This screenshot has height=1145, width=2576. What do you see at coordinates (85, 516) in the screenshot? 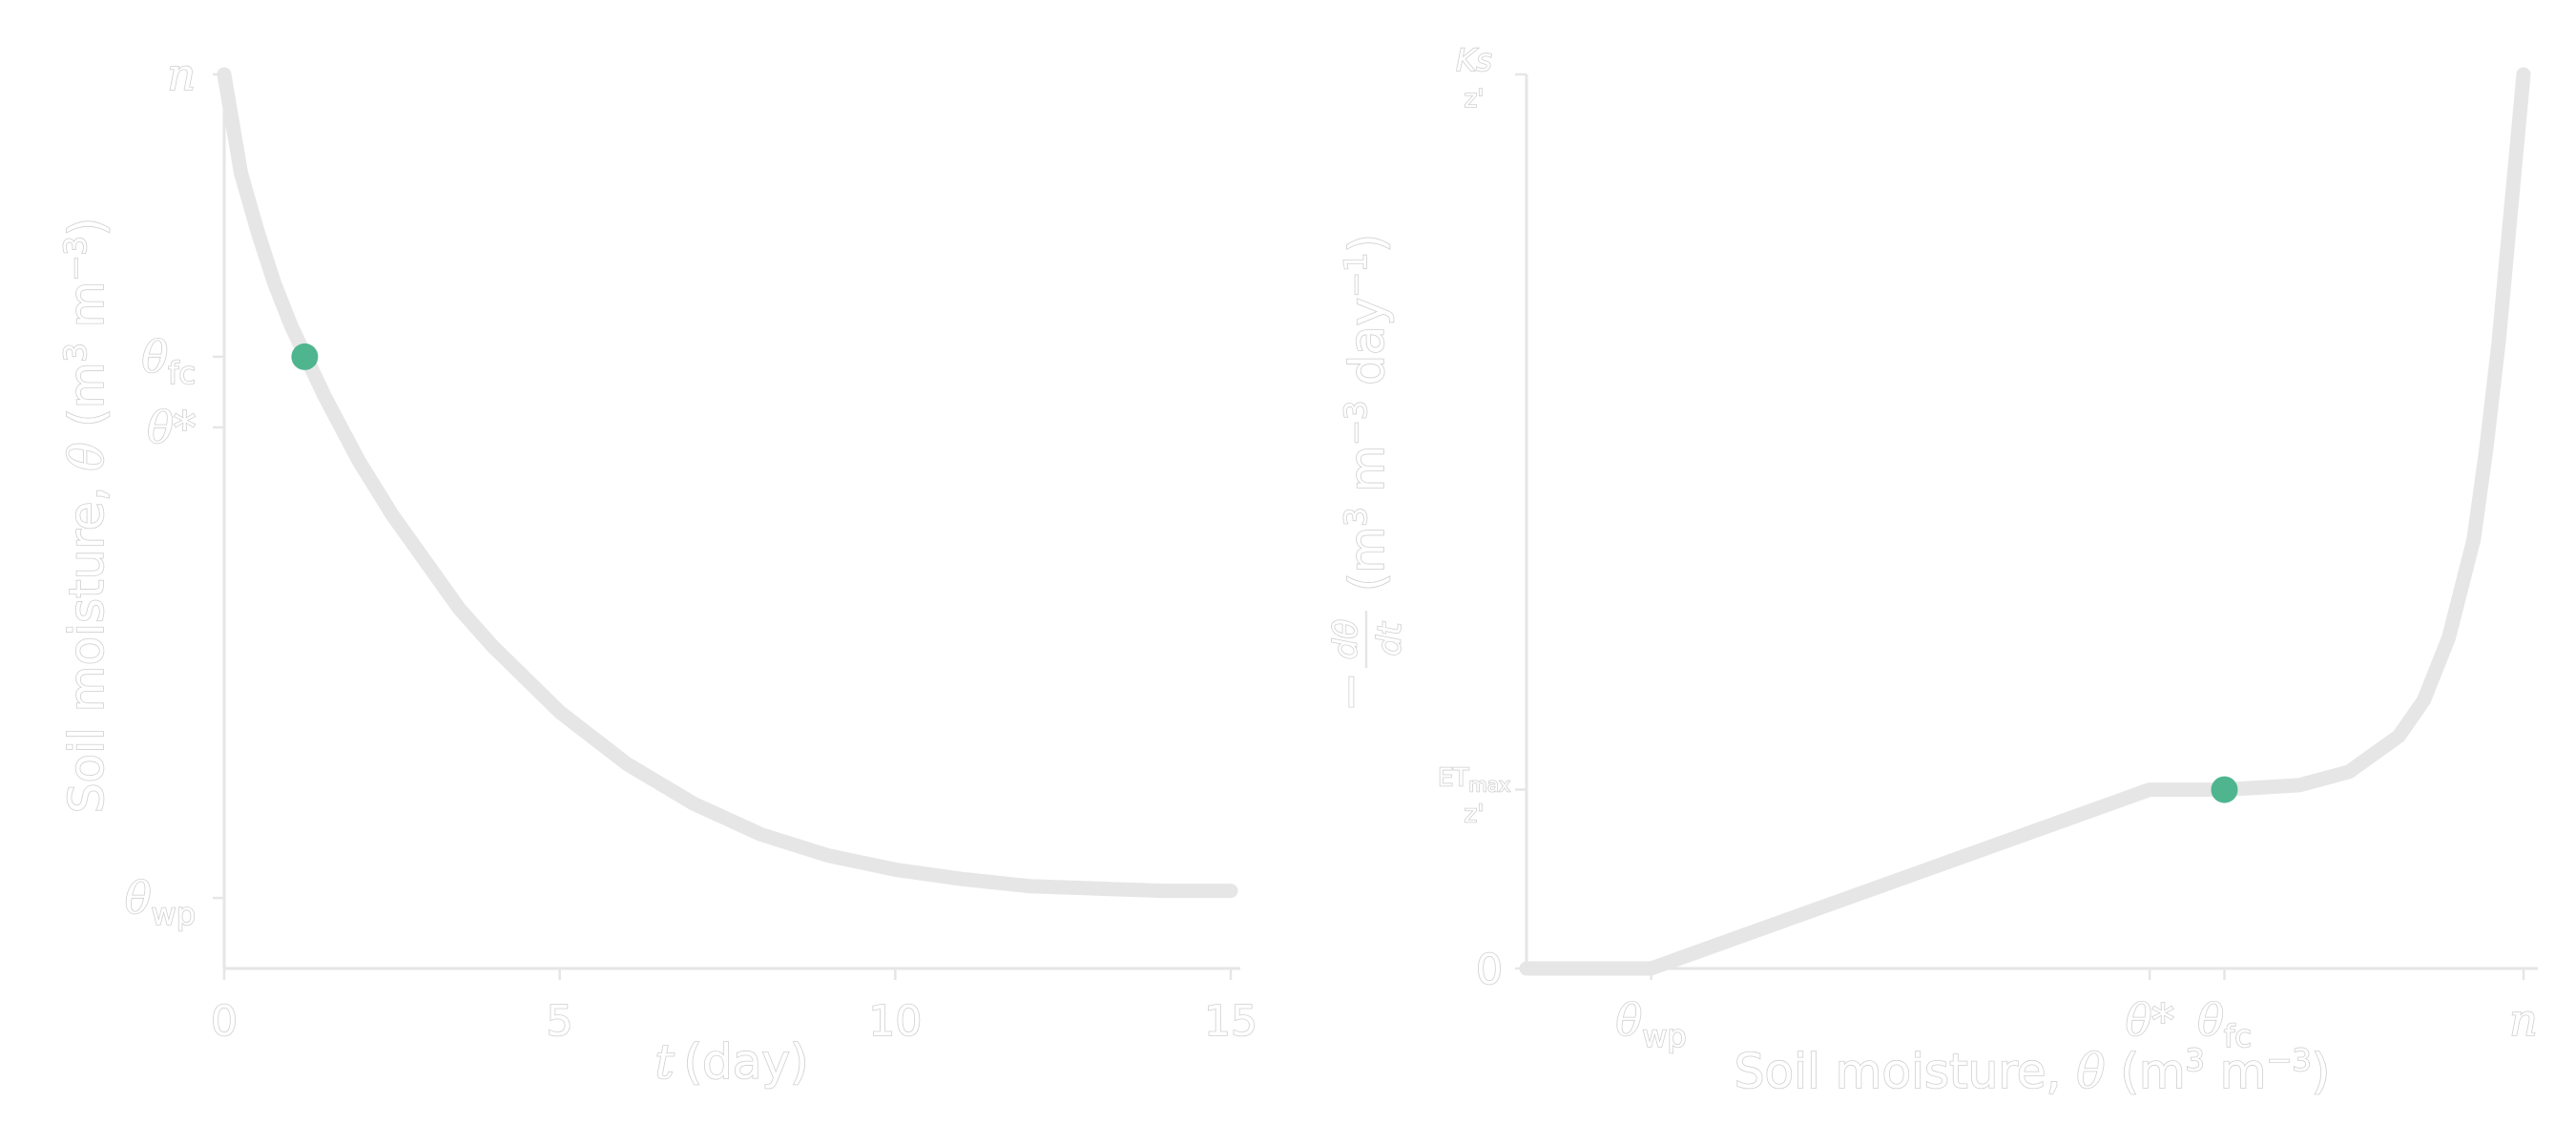
I see `left-y-axis-label: Soil moisture, θ (m3 m−3)` at bounding box center [85, 516].